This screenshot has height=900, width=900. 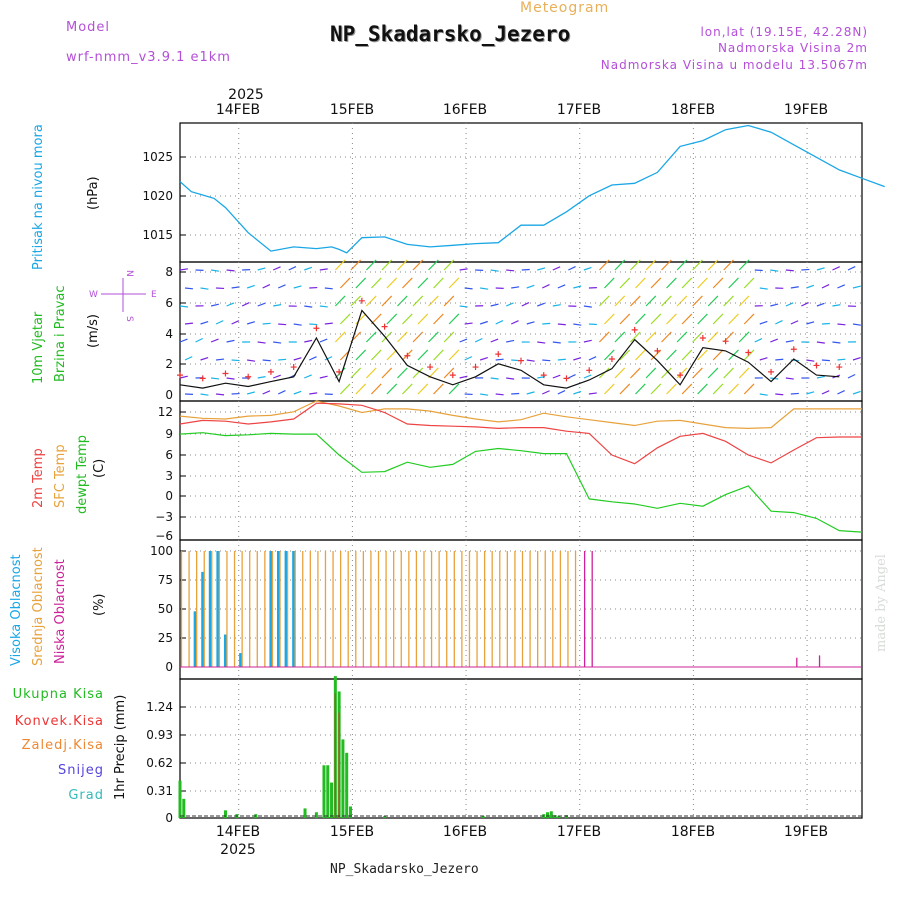 What do you see at coordinates (734, 65) in the screenshot?
I see `model-elevation-info: Nadmorska Visina u modelu 13.5067m` at bounding box center [734, 65].